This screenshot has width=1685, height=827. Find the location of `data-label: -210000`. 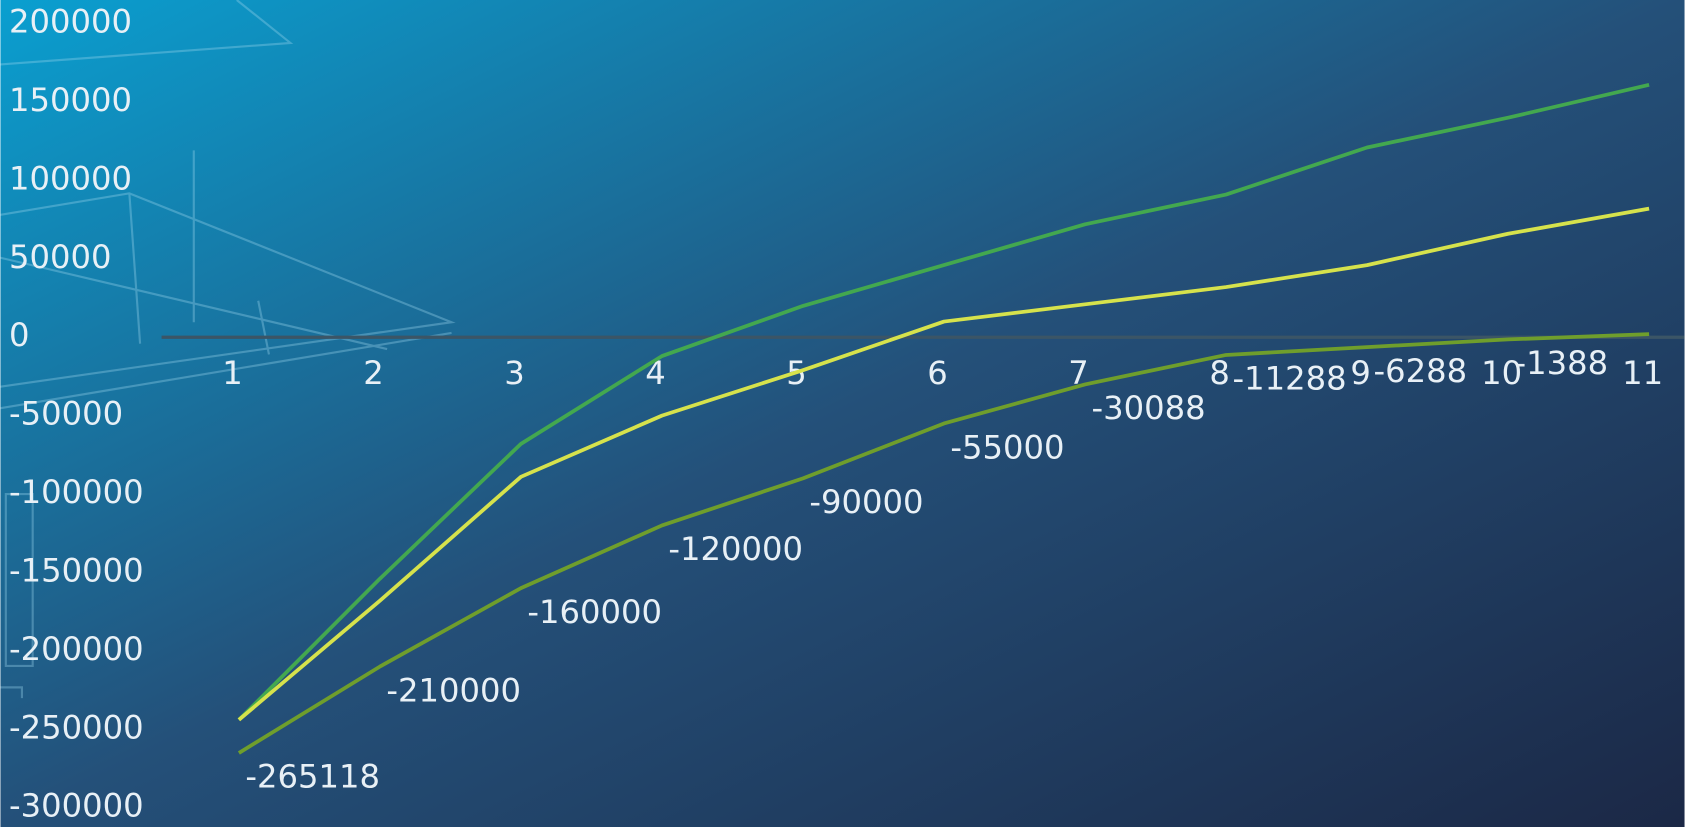

data-label: -210000 is located at coordinates (453, 690).